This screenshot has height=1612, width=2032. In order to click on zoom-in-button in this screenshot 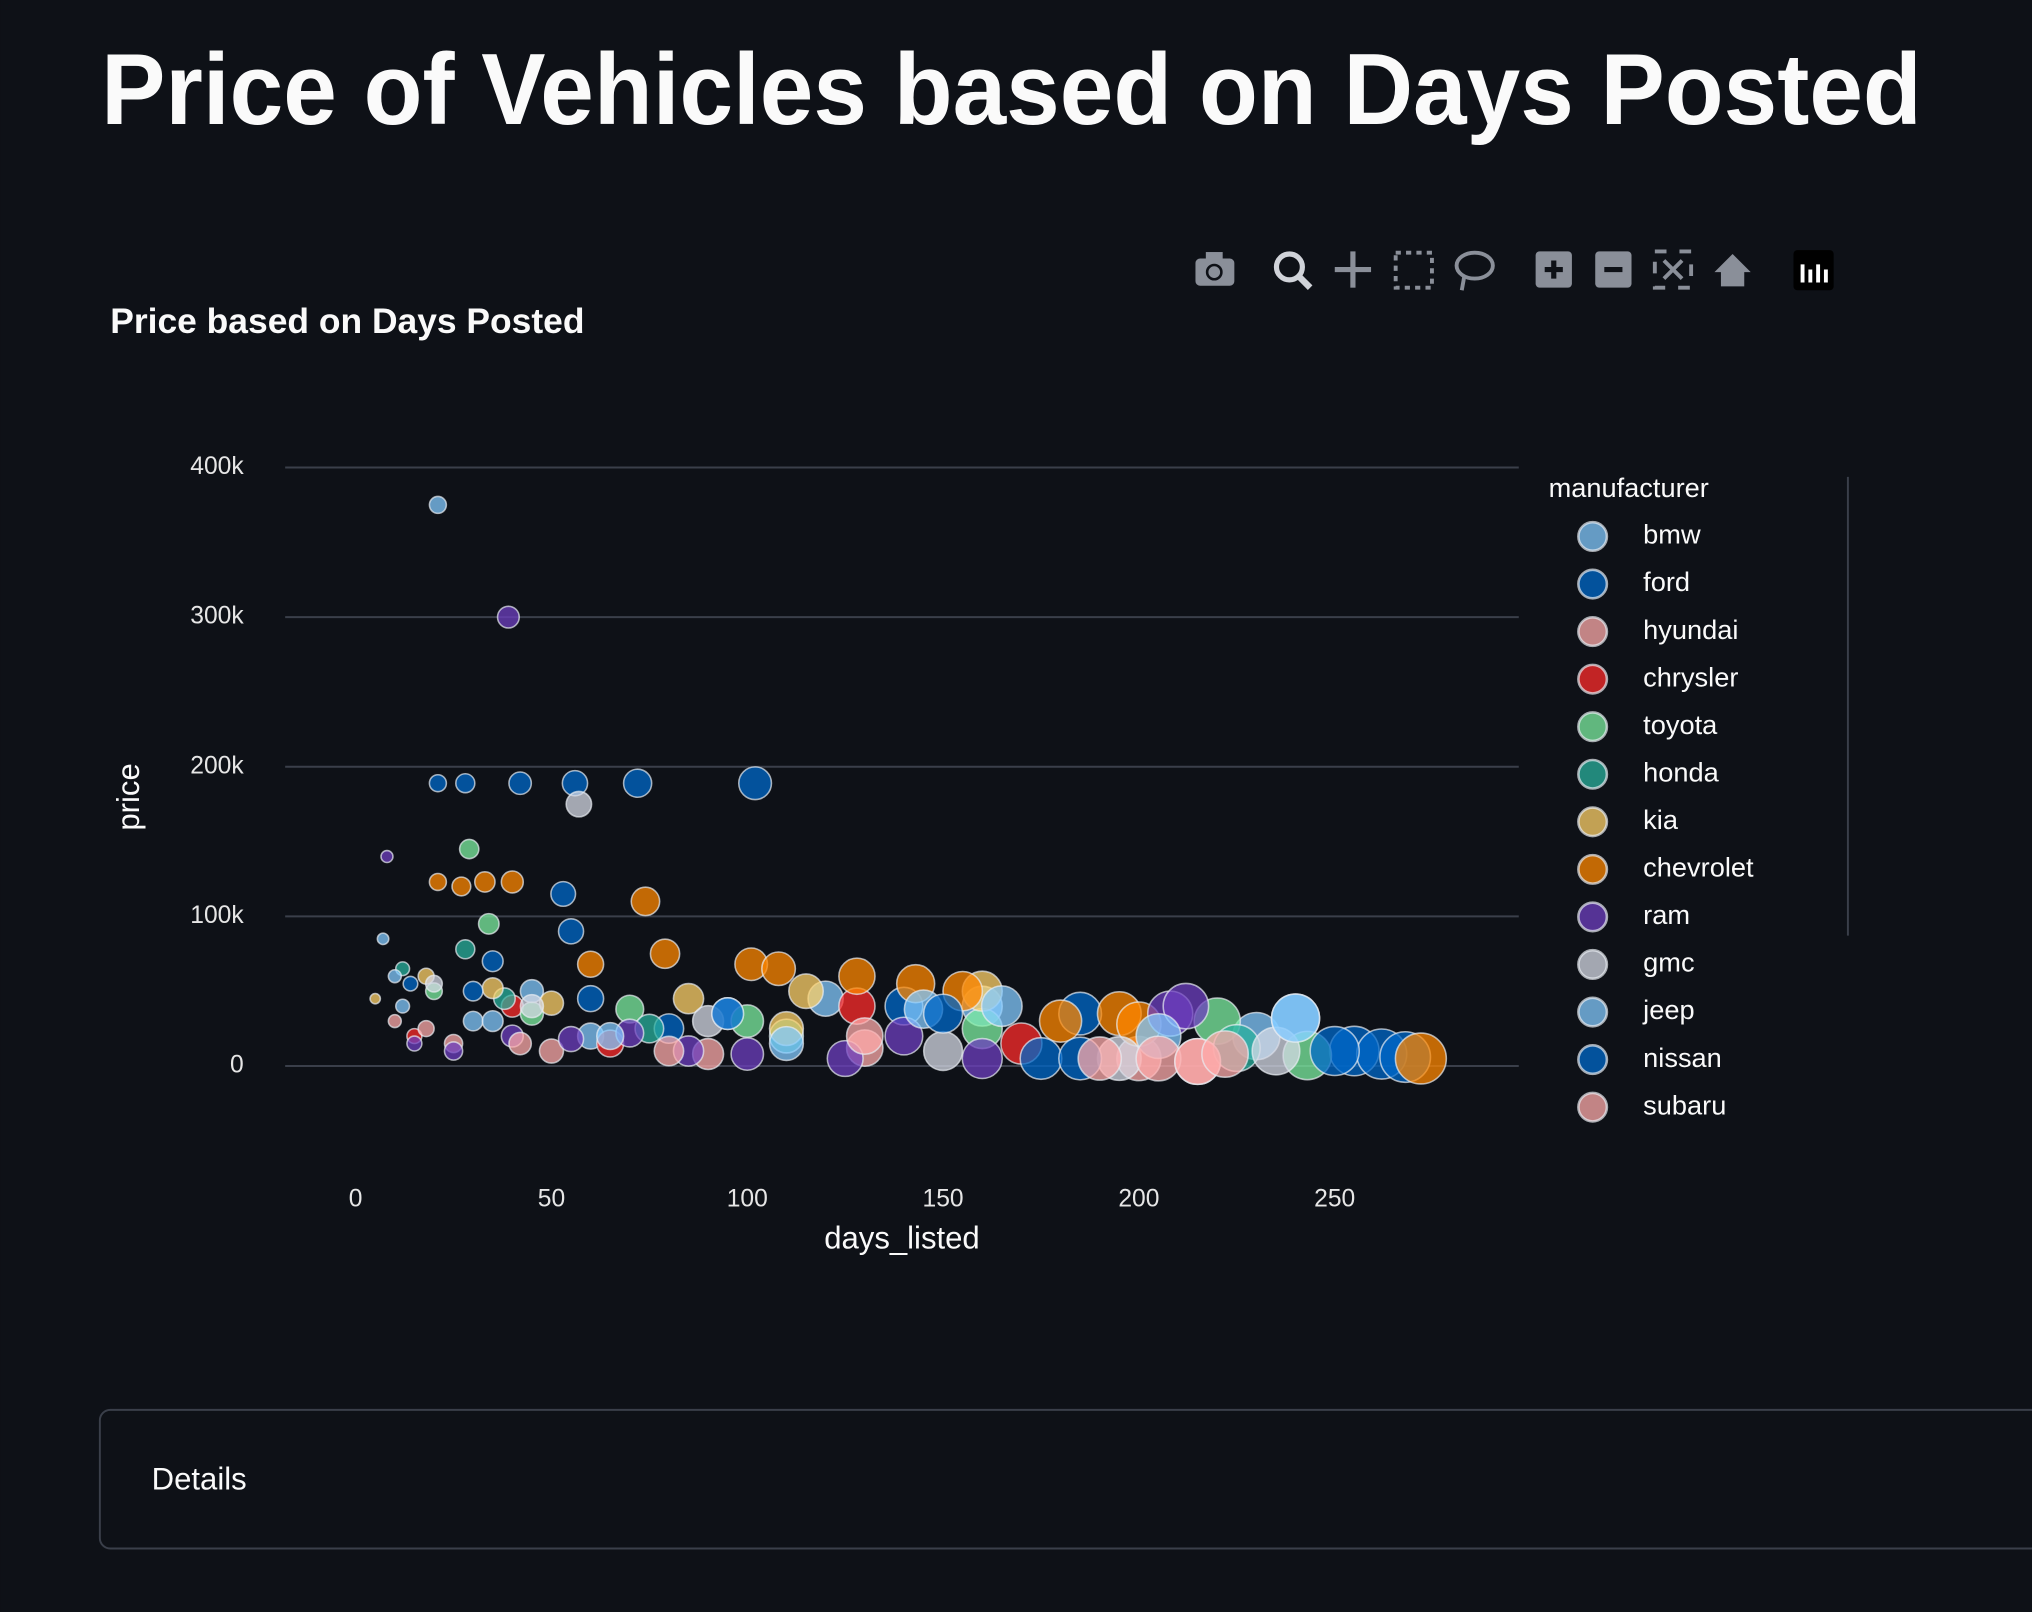, I will do `click(1553, 269)`.